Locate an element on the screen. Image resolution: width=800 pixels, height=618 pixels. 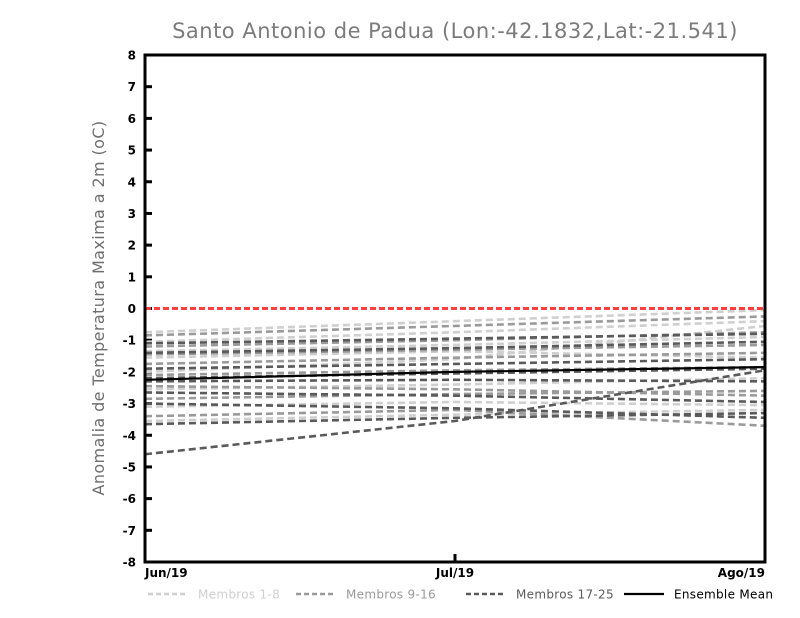
y-tick-label: 5 is located at coordinates (132, 151).